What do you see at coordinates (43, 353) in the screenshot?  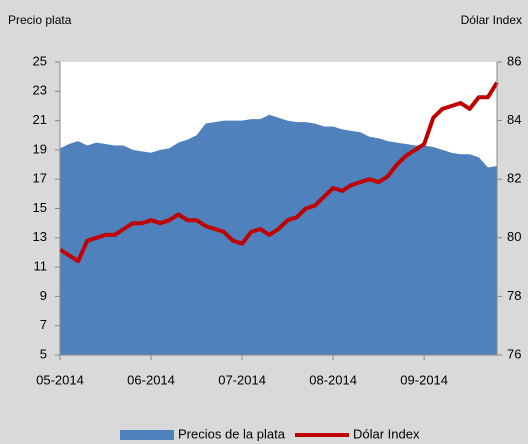 I see `y-tick-label: 5` at bounding box center [43, 353].